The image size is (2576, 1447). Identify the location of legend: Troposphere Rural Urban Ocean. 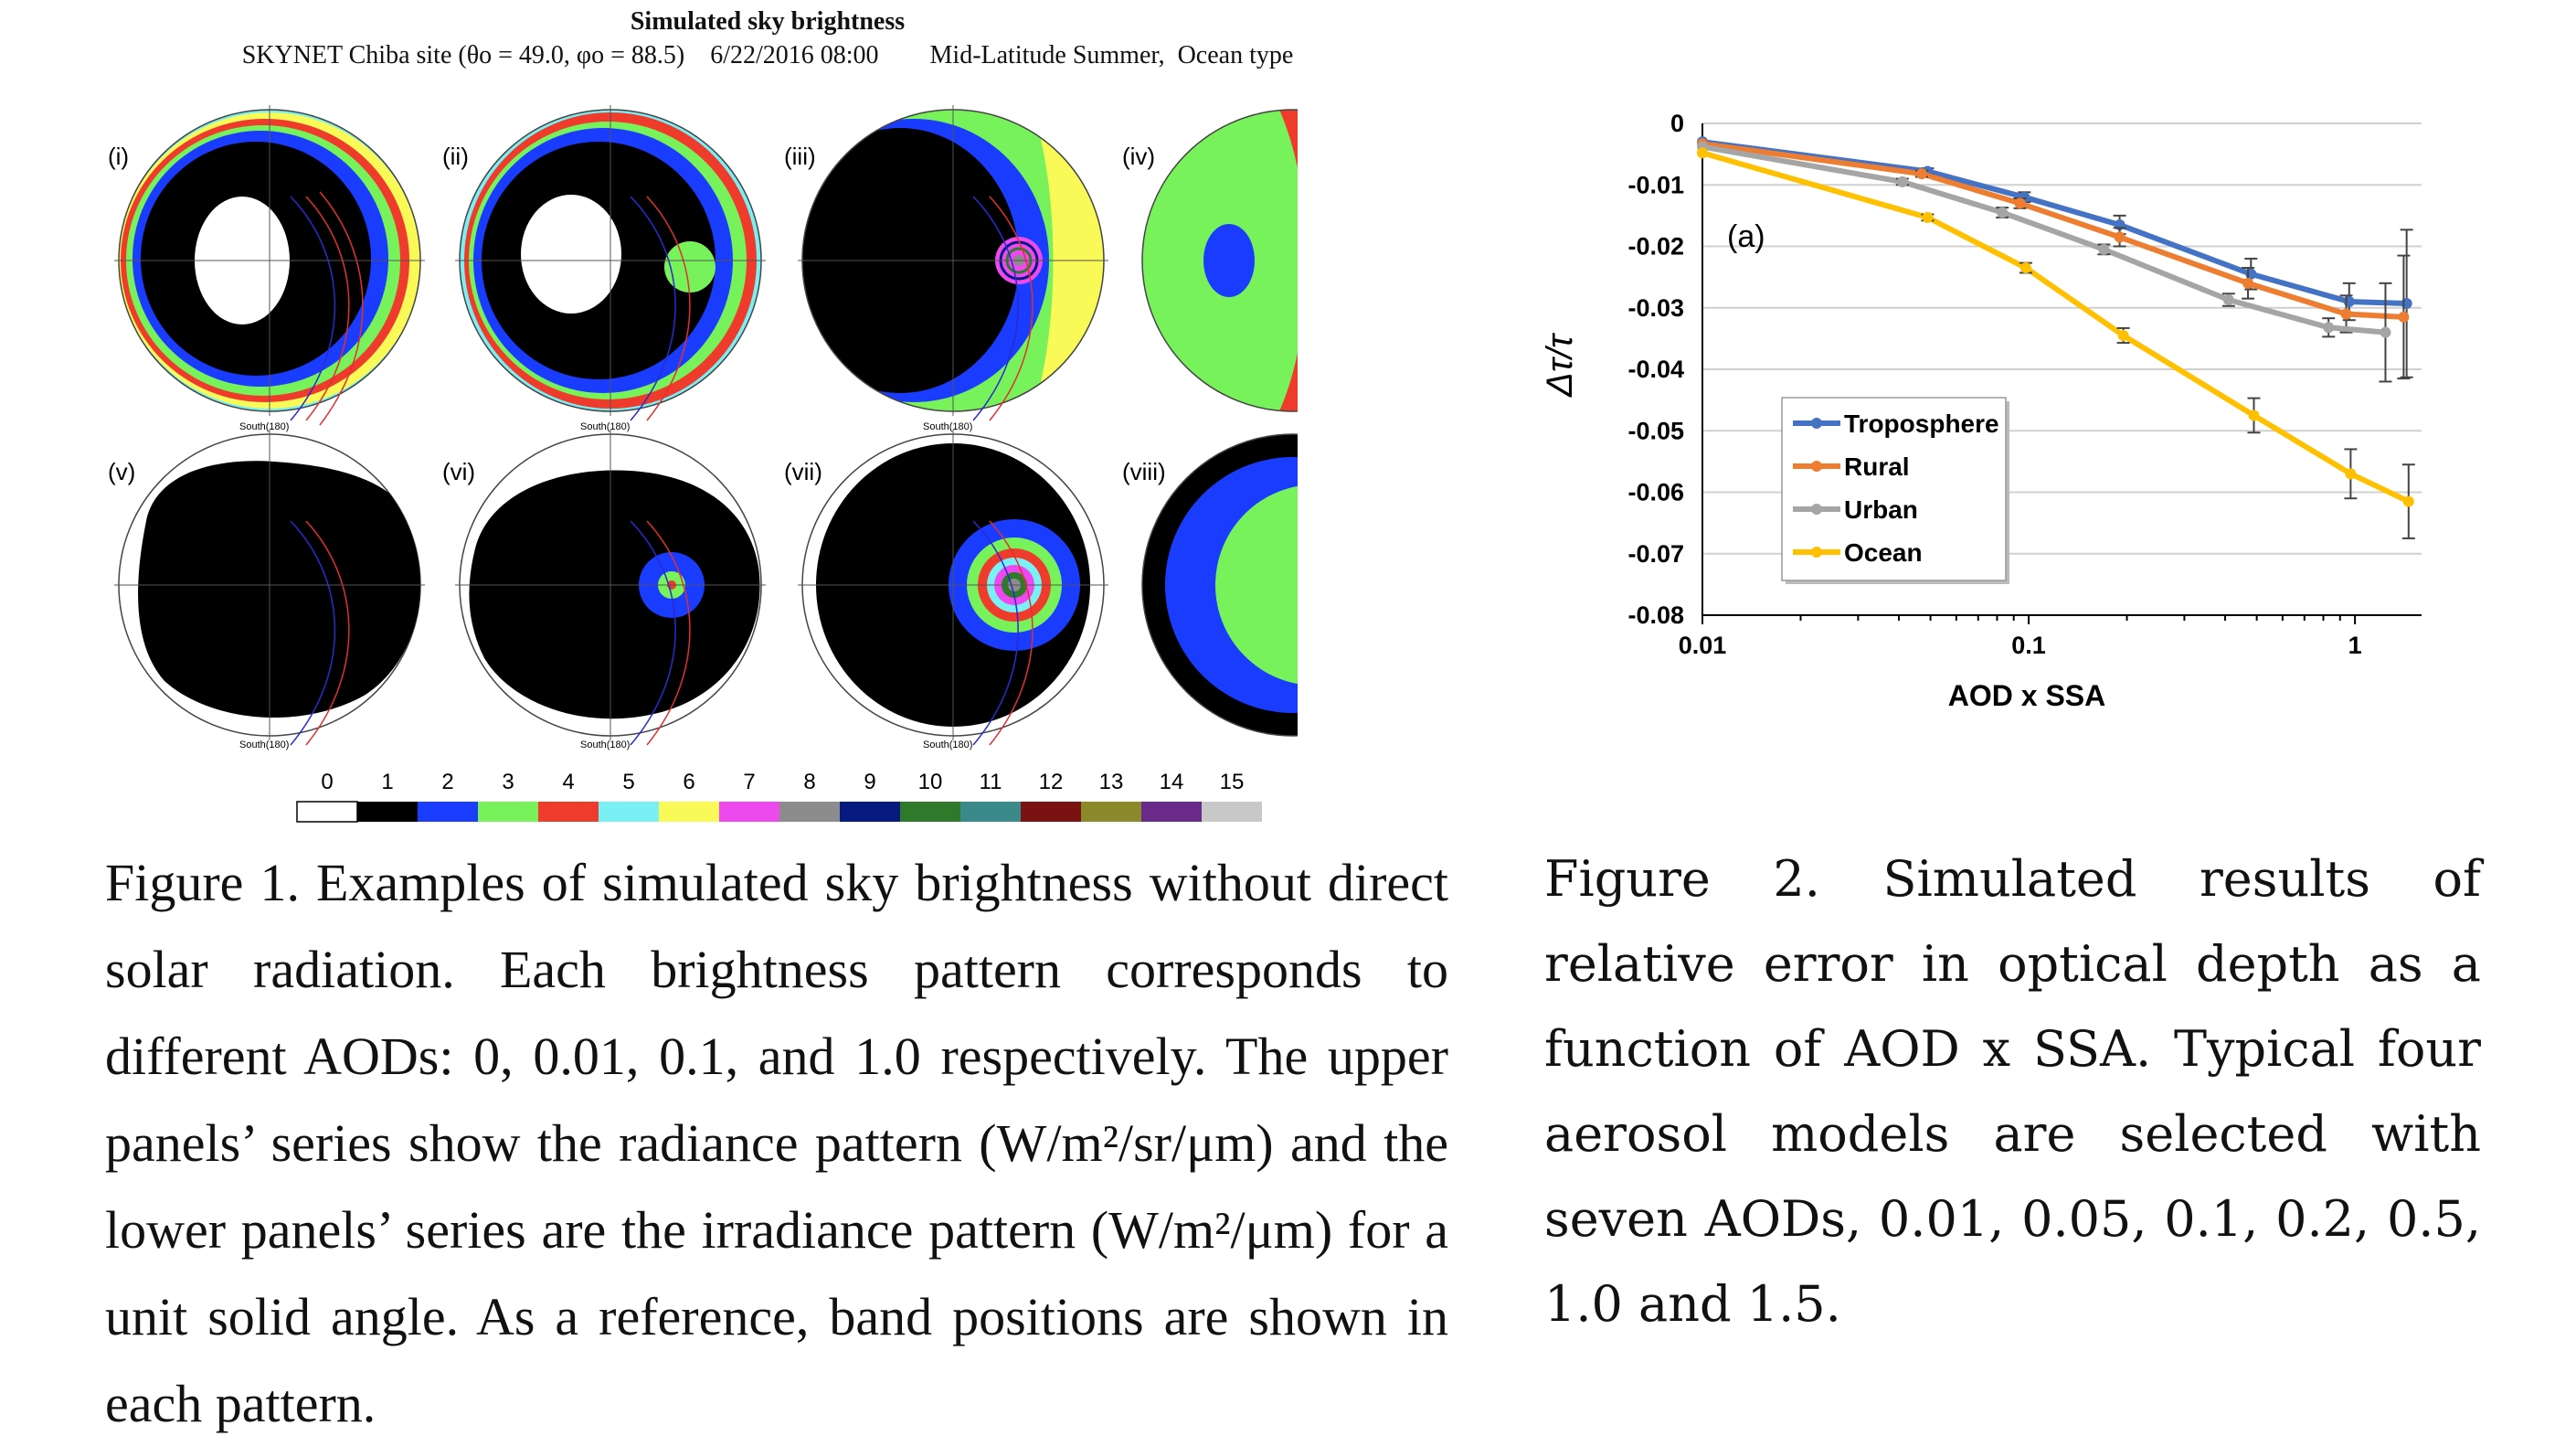
(1895, 491).